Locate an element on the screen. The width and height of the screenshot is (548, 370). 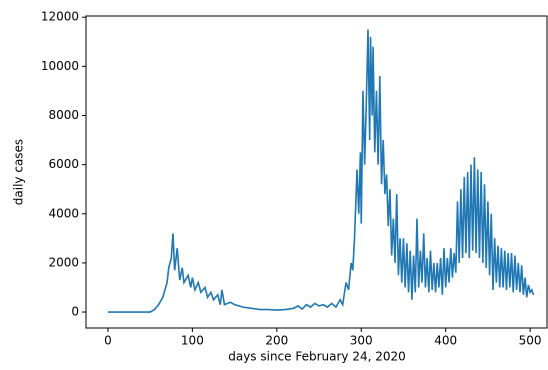
x-tick-label: 500 is located at coordinates (530, 341).